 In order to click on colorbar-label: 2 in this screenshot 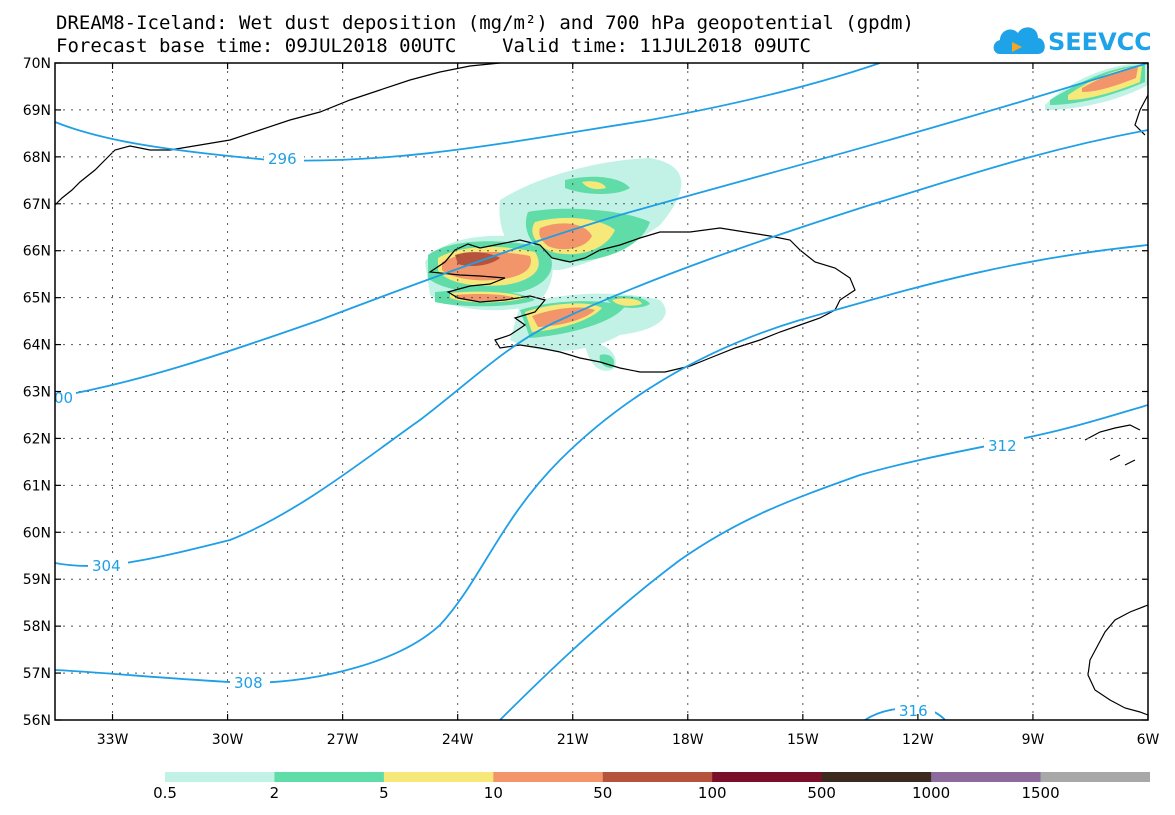, I will do `click(274, 793)`.